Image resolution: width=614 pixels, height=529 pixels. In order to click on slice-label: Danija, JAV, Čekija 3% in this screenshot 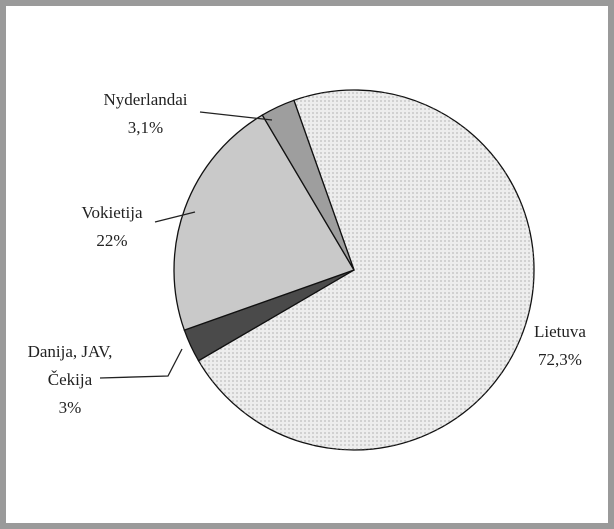, I will do `click(70, 380)`.